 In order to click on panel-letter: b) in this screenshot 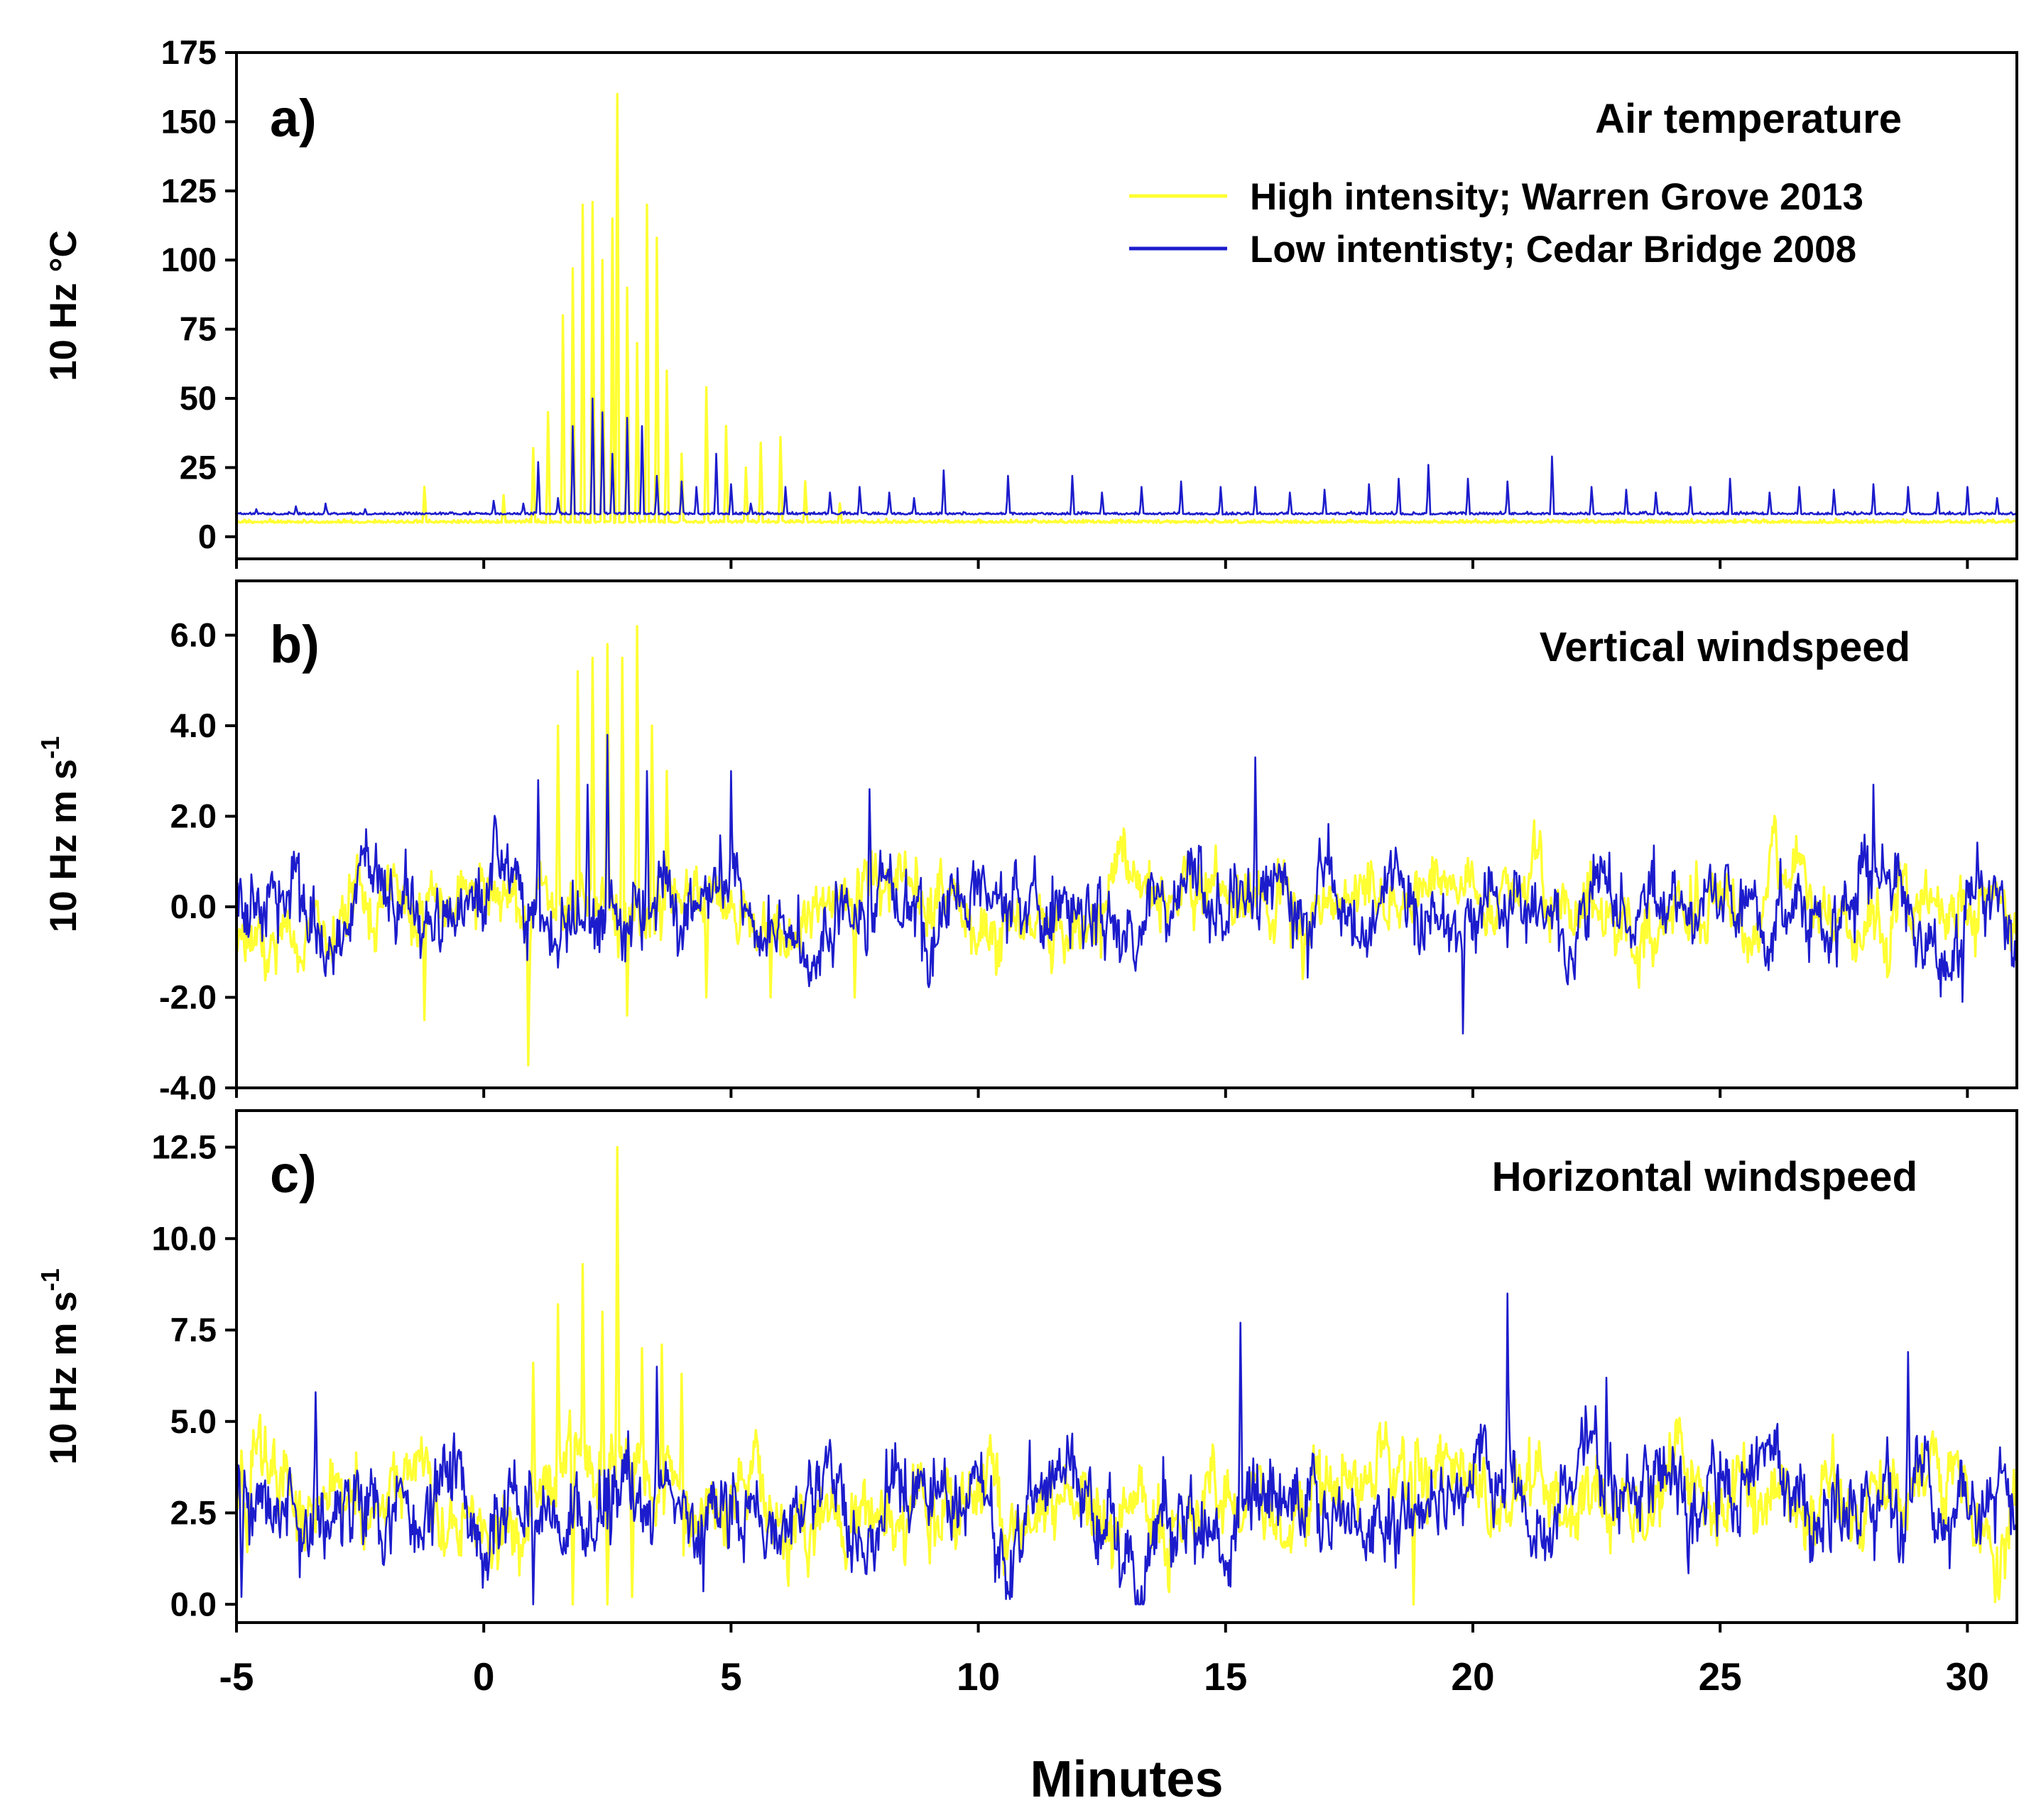, I will do `click(295, 645)`.